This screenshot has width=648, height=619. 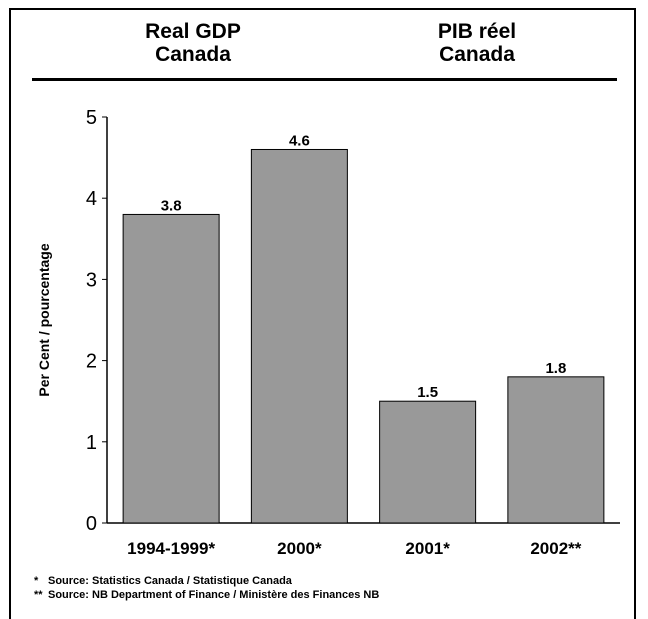 I want to click on x-category-label: 2000*, so click(x=299, y=548).